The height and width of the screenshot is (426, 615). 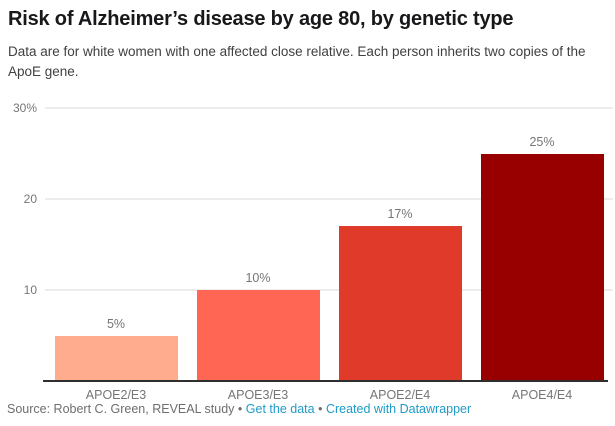 What do you see at coordinates (258, 278) in the screenshot?
I see `bar-value-label: 10%` at bounding box center [258, 278].